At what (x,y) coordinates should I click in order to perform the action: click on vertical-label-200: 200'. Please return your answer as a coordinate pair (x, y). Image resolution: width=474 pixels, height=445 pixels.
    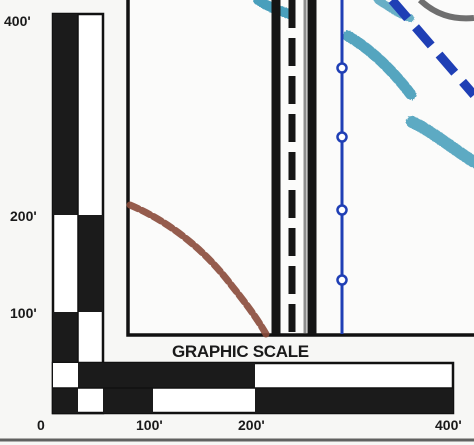
    Looking at the image, I should click on (23, 216).